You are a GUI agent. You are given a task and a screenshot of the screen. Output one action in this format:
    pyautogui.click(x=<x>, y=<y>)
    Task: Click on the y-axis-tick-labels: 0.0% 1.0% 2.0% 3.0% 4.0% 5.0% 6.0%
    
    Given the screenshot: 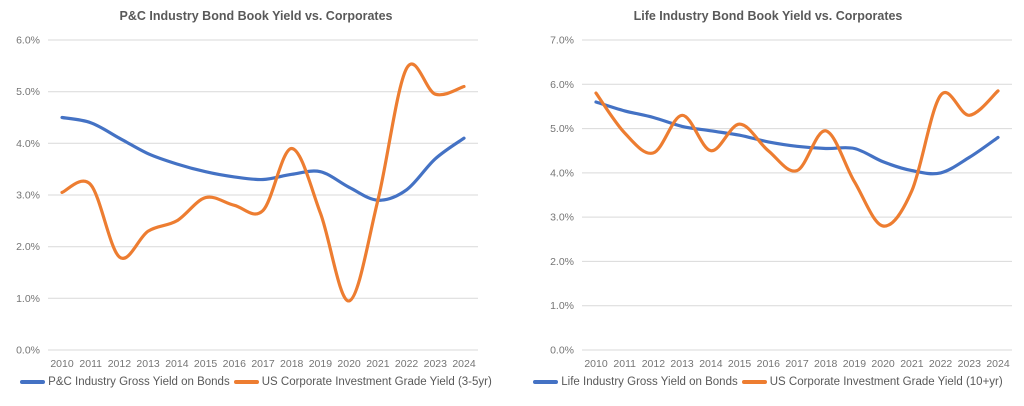 What is the action you would take?
    pyautogui.click(x=28, y=196)
    